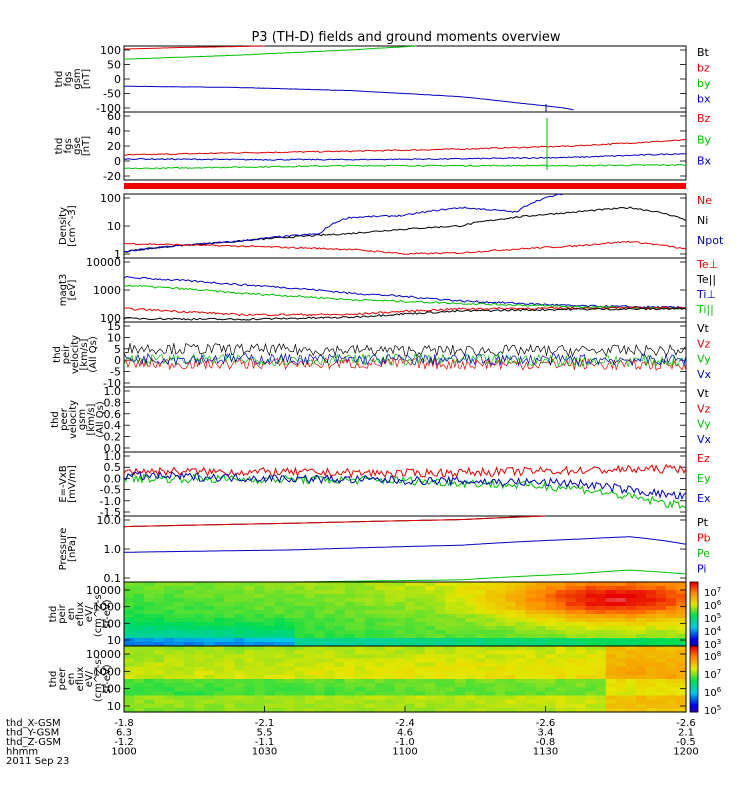 The height and width of the screenshot is (800, 750). I want to click on y-tick-label: -0.5, so click(110, 490).